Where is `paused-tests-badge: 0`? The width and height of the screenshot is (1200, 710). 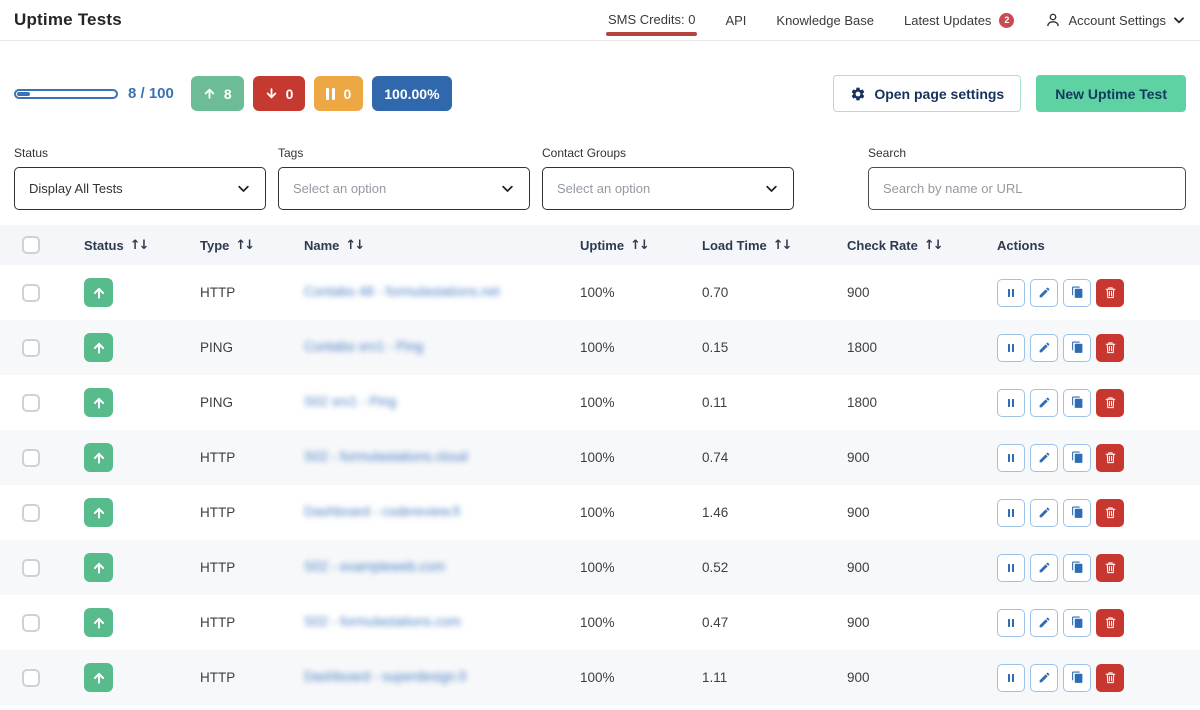
paused-tests-badge: 0 is located at coordinates (339, 93).